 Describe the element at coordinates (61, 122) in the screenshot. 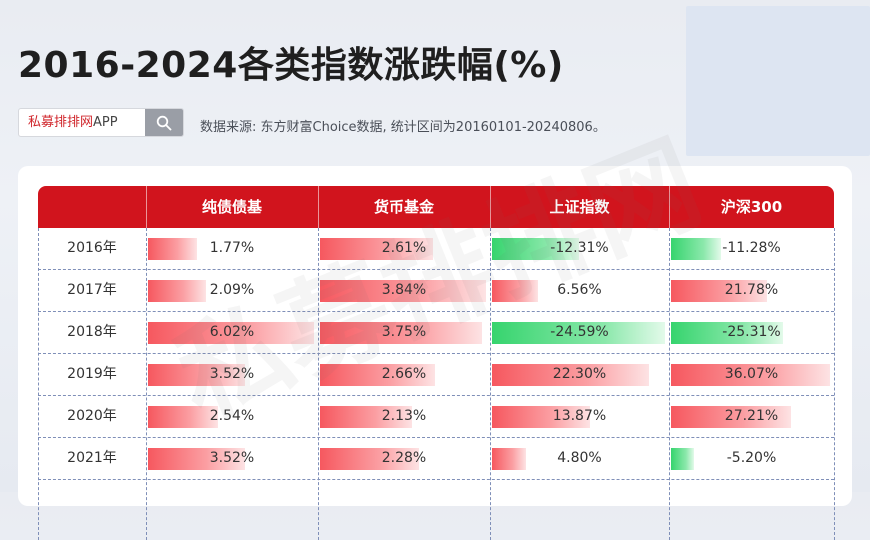

I see `search-brand-text: 私募排排网` at that location.